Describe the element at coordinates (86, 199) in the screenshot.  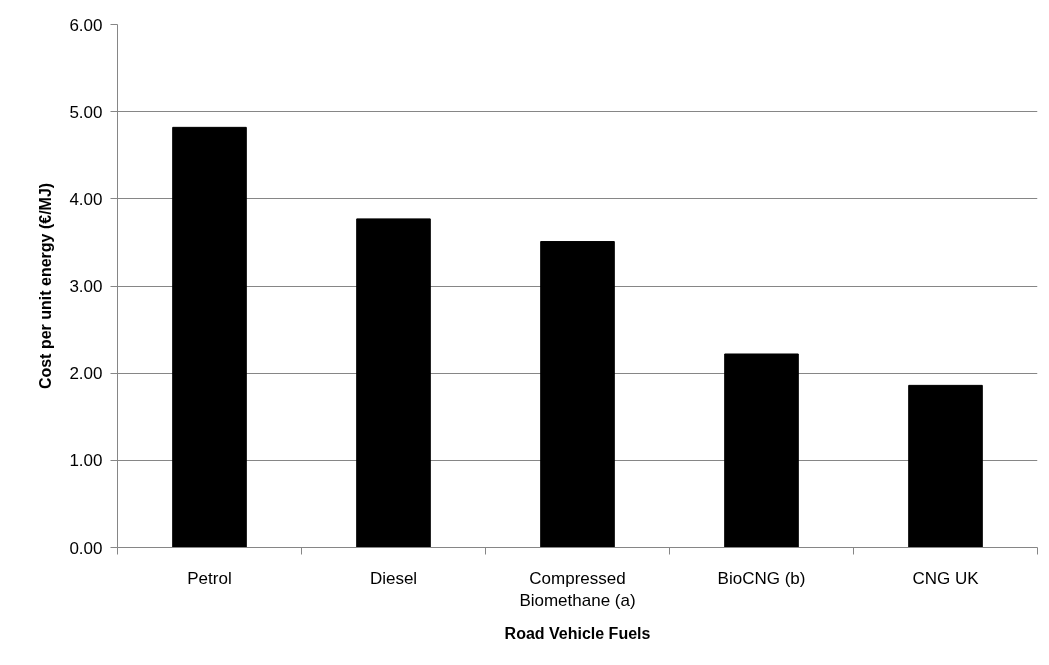
I see `y-tick-label: 4.00` at that location.